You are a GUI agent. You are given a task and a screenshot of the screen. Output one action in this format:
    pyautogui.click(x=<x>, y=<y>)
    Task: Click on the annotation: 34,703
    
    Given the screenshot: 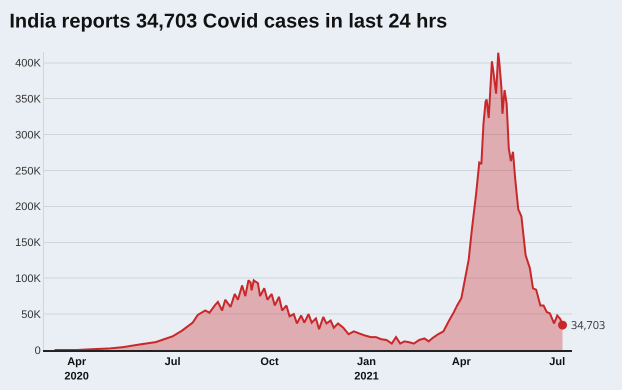 What is the action you would take?
    pyautogui.click(x=588, y=325)
    